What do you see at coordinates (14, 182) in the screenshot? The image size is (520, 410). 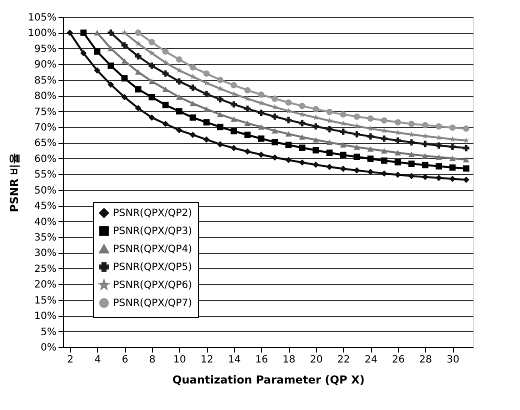 I see `y-axis-title: PSNR 비율` at bounding box center [14, 182].